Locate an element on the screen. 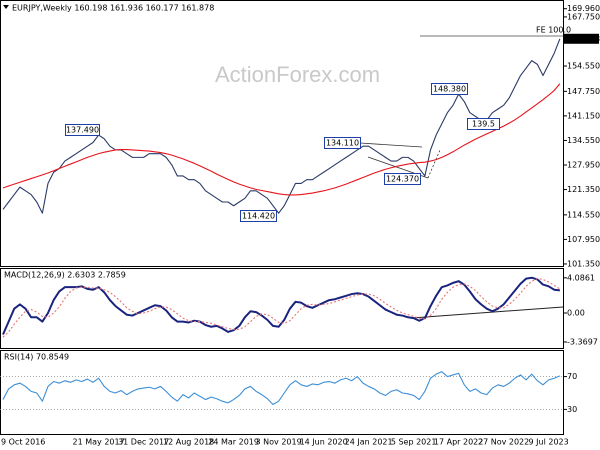 The height and width of the screenshot is (450, 600). macd-title: MACD(12,26,9) 2.6303 2.7859 is located at coordinates (65, 275).